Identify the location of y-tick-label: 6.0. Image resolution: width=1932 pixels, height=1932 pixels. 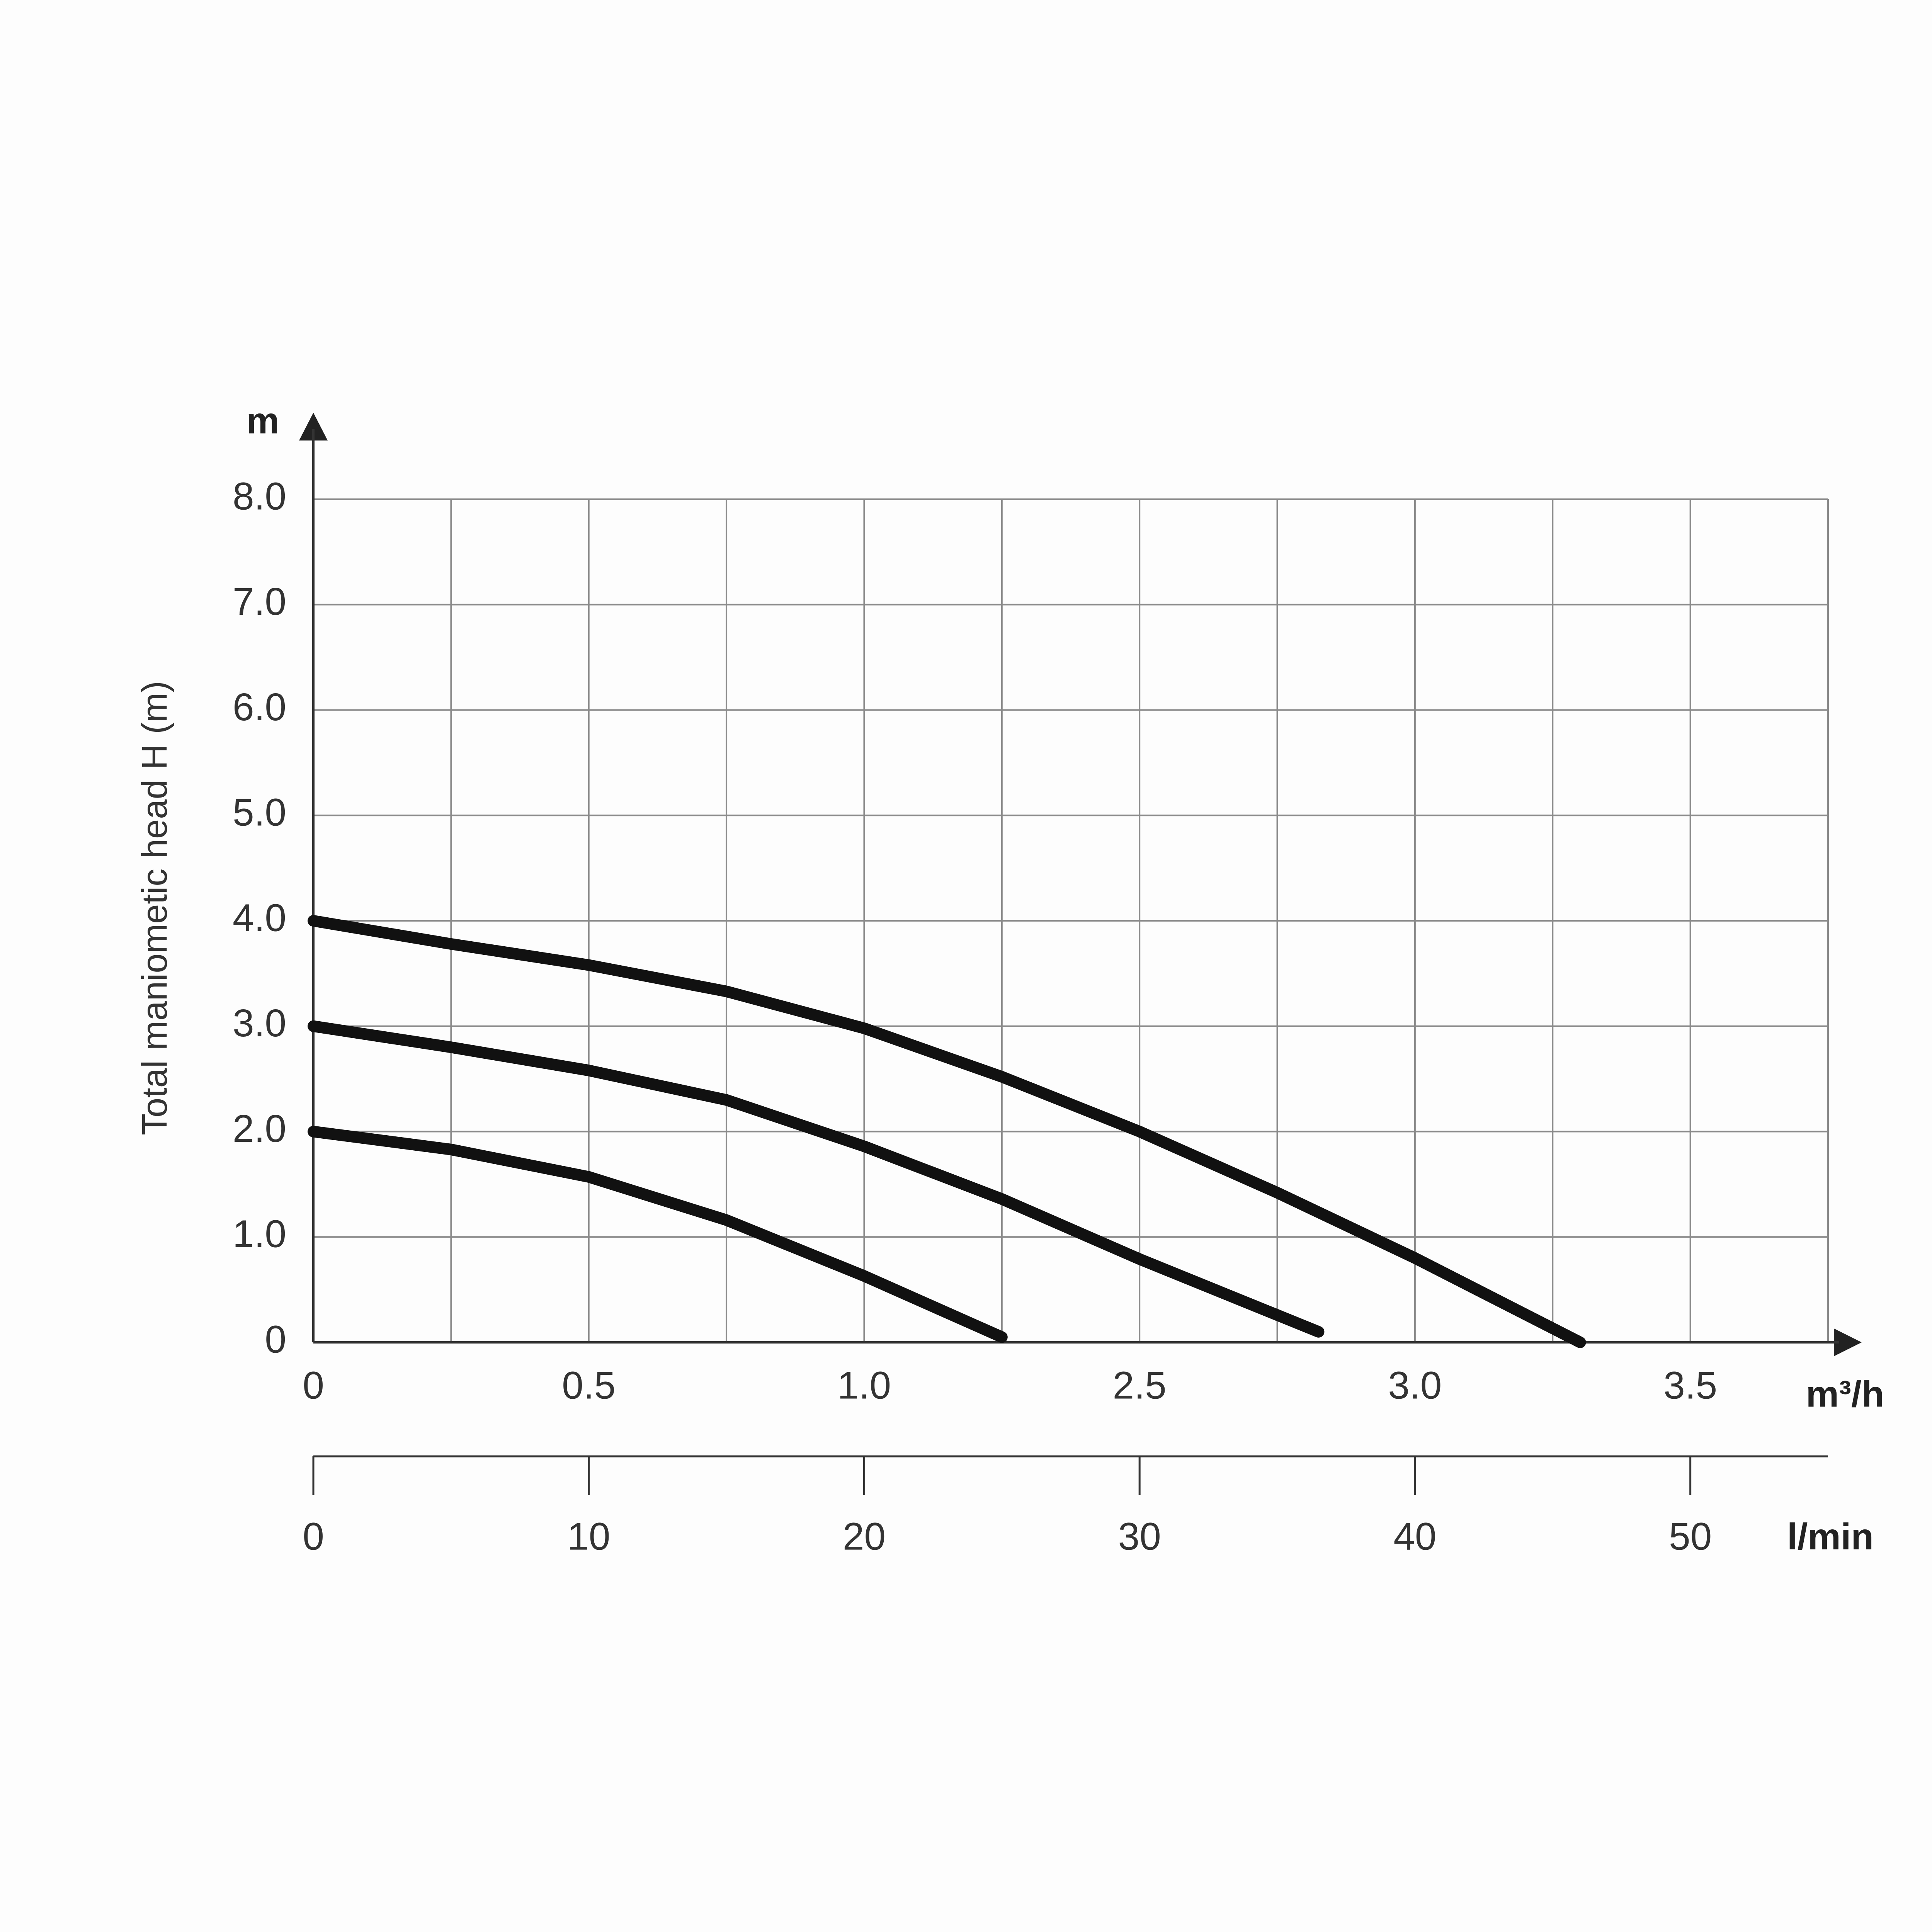
(259, 707).